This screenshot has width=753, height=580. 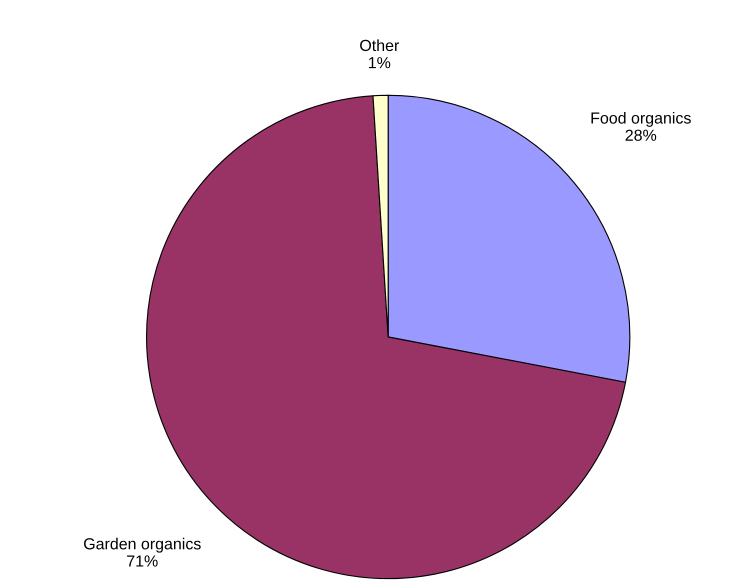 I want to click on slice-label: Other, so click(x=380, y=45).